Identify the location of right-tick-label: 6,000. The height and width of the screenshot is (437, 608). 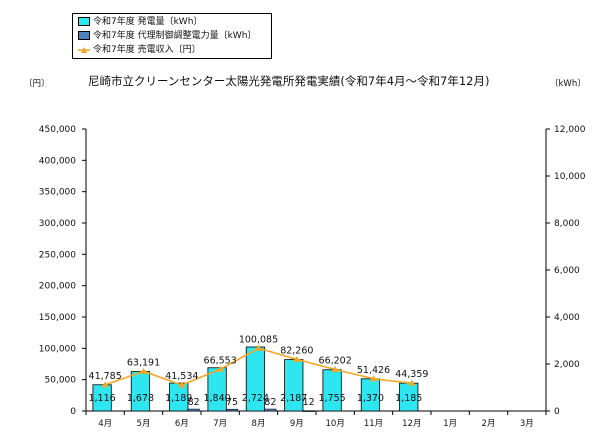
(567, 271).